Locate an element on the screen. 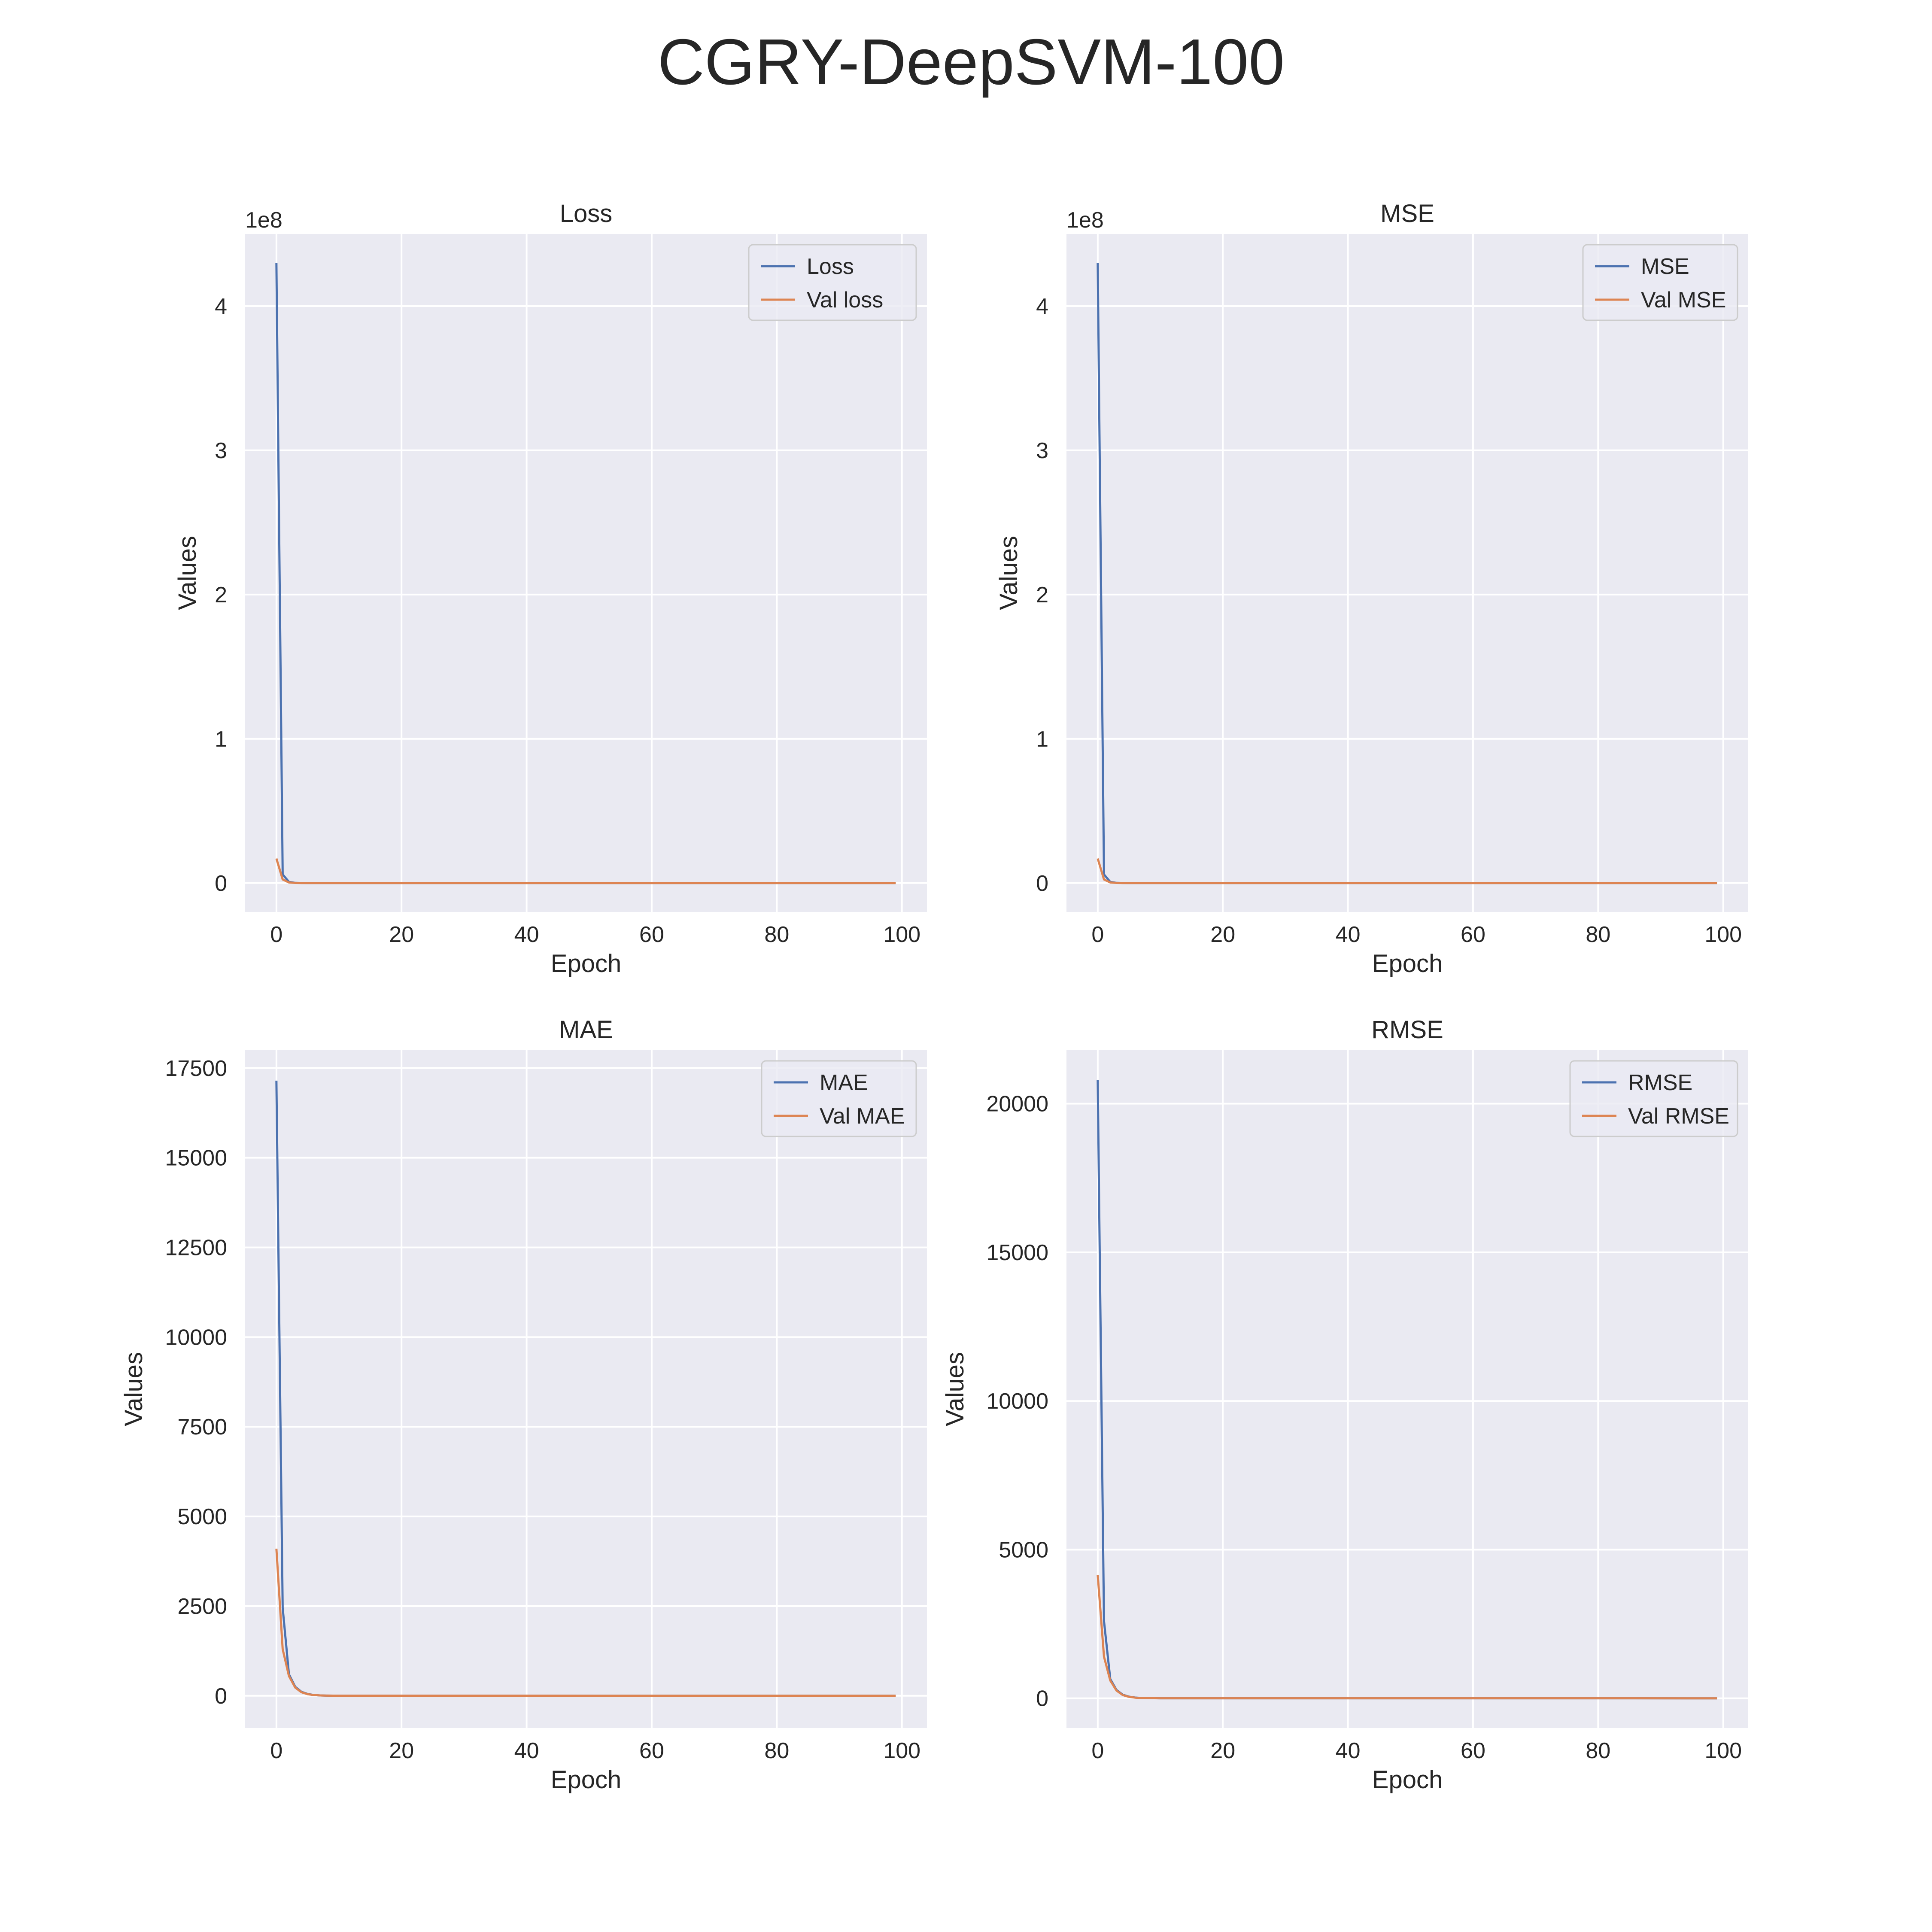  subplot-title: Loss is located at coordinates (587, 214).